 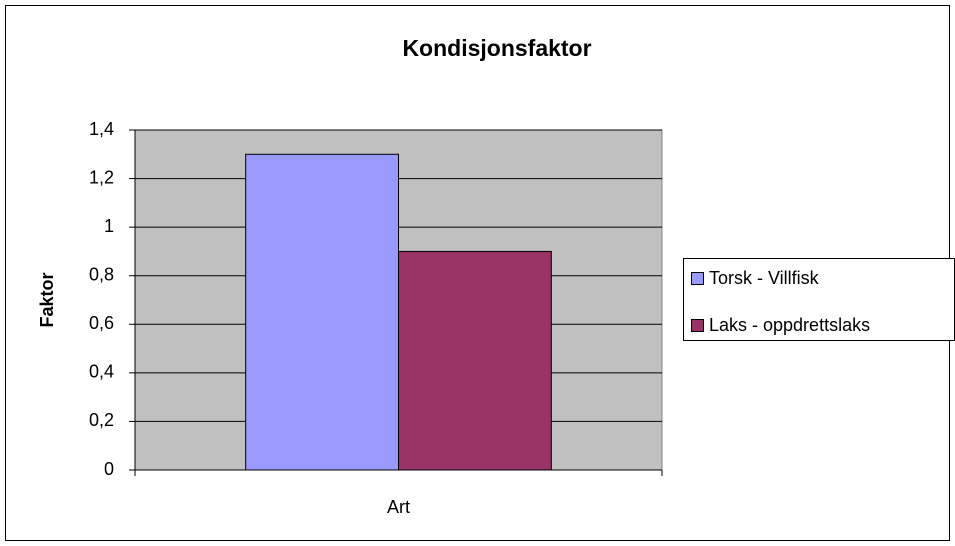 I want to click on y-tick-label: 1,2, so click(x=101, y=177).